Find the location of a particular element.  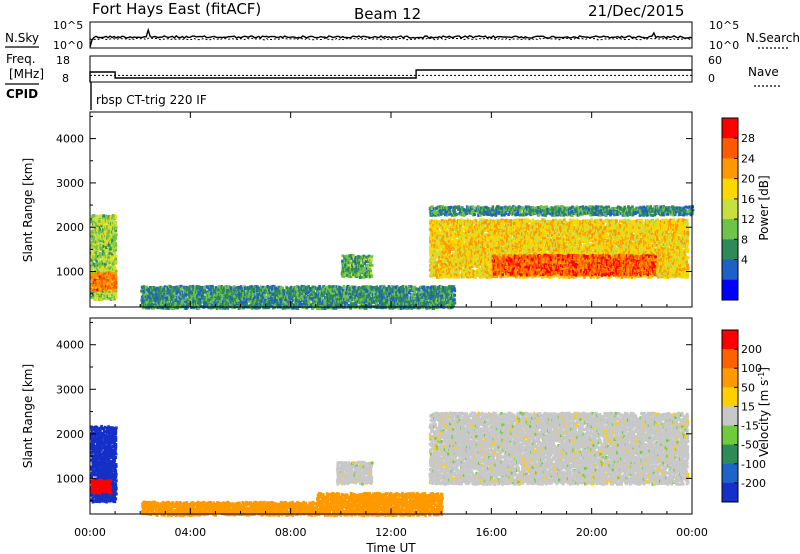

freq-left-unit: [MHz] is located at coordinates (26, 74).